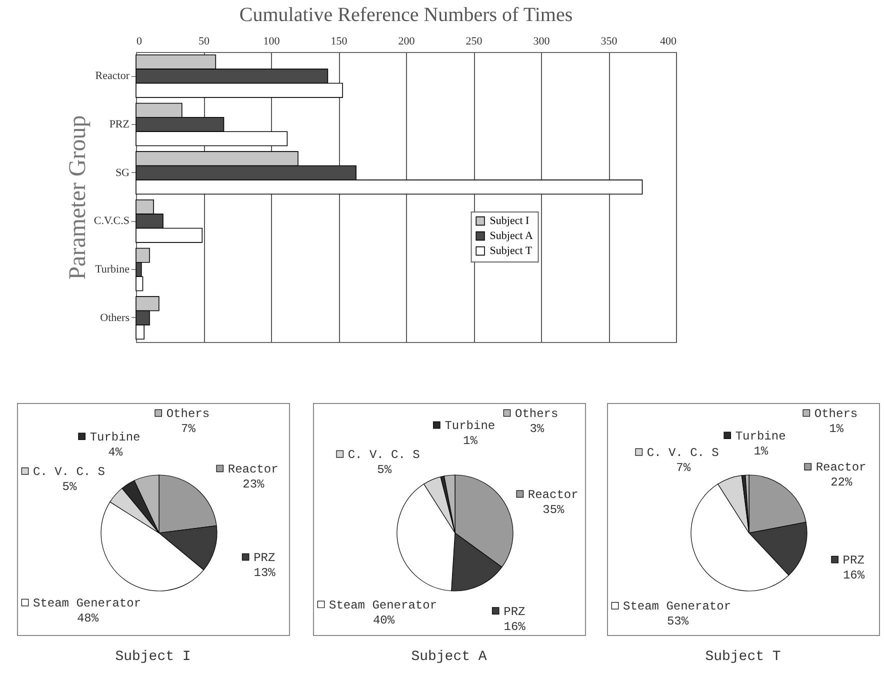  Describe the element at coordinates (122, 172) in the screenshot. I see `y-tick-label: SG` at that location.